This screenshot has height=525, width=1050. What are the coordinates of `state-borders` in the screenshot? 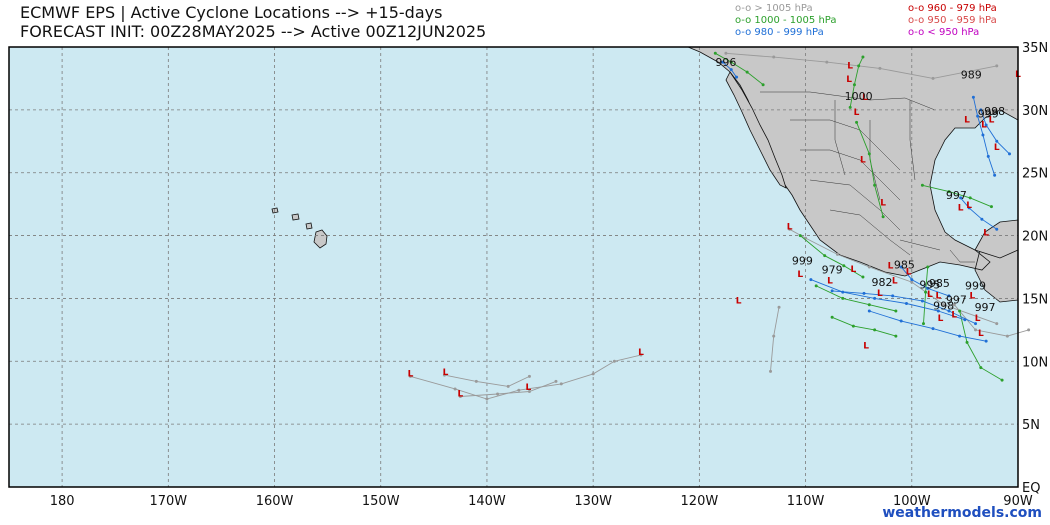 It's located at (867, 177).